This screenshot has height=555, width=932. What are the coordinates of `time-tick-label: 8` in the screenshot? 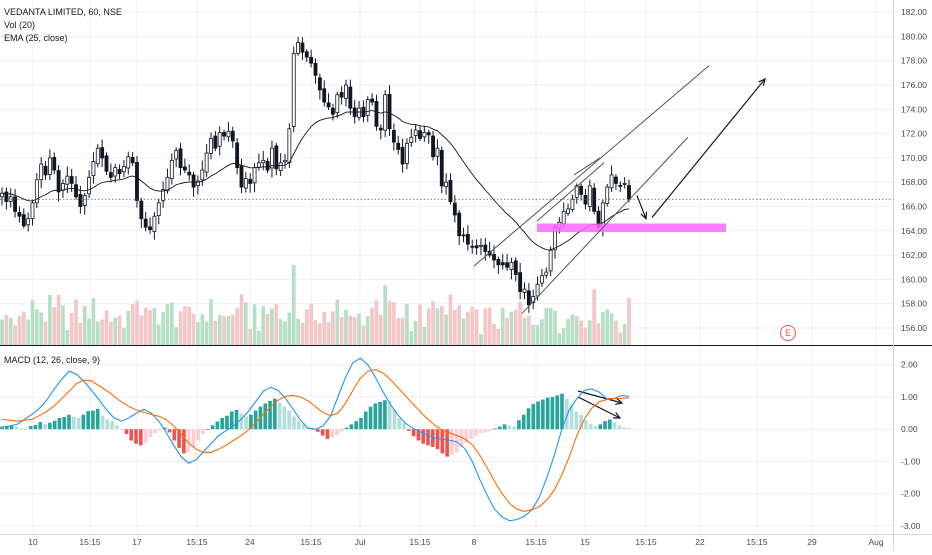 It's located at (474, 542).